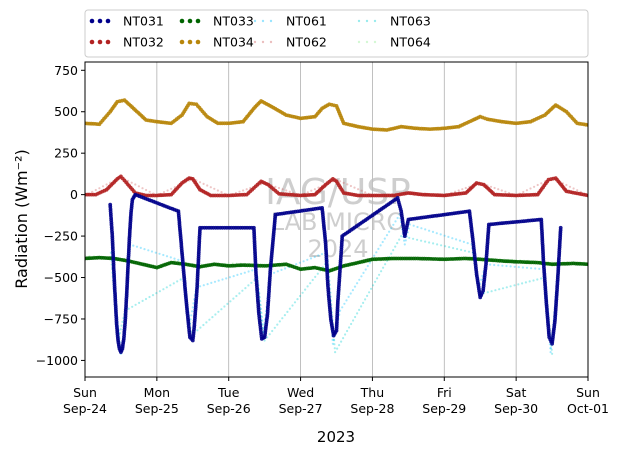 This screenshot has width=621, height=455. I want to click on y-tick-label: −750, so click(61, 318).